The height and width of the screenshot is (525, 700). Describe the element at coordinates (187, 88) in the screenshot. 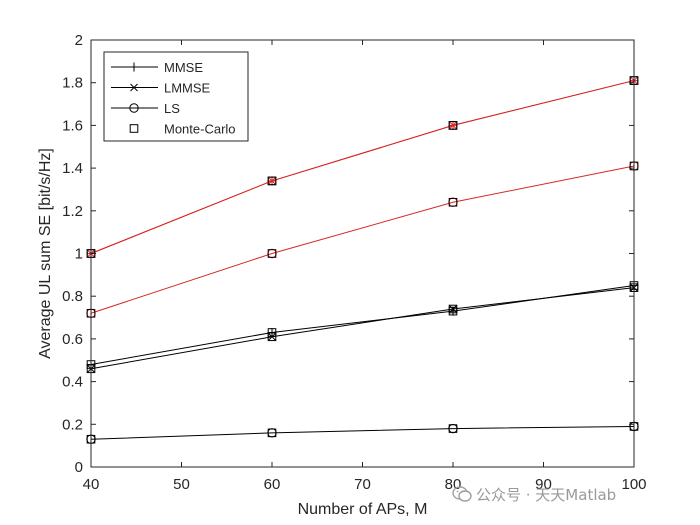

I see `legend-label: LMMSE` at that location.